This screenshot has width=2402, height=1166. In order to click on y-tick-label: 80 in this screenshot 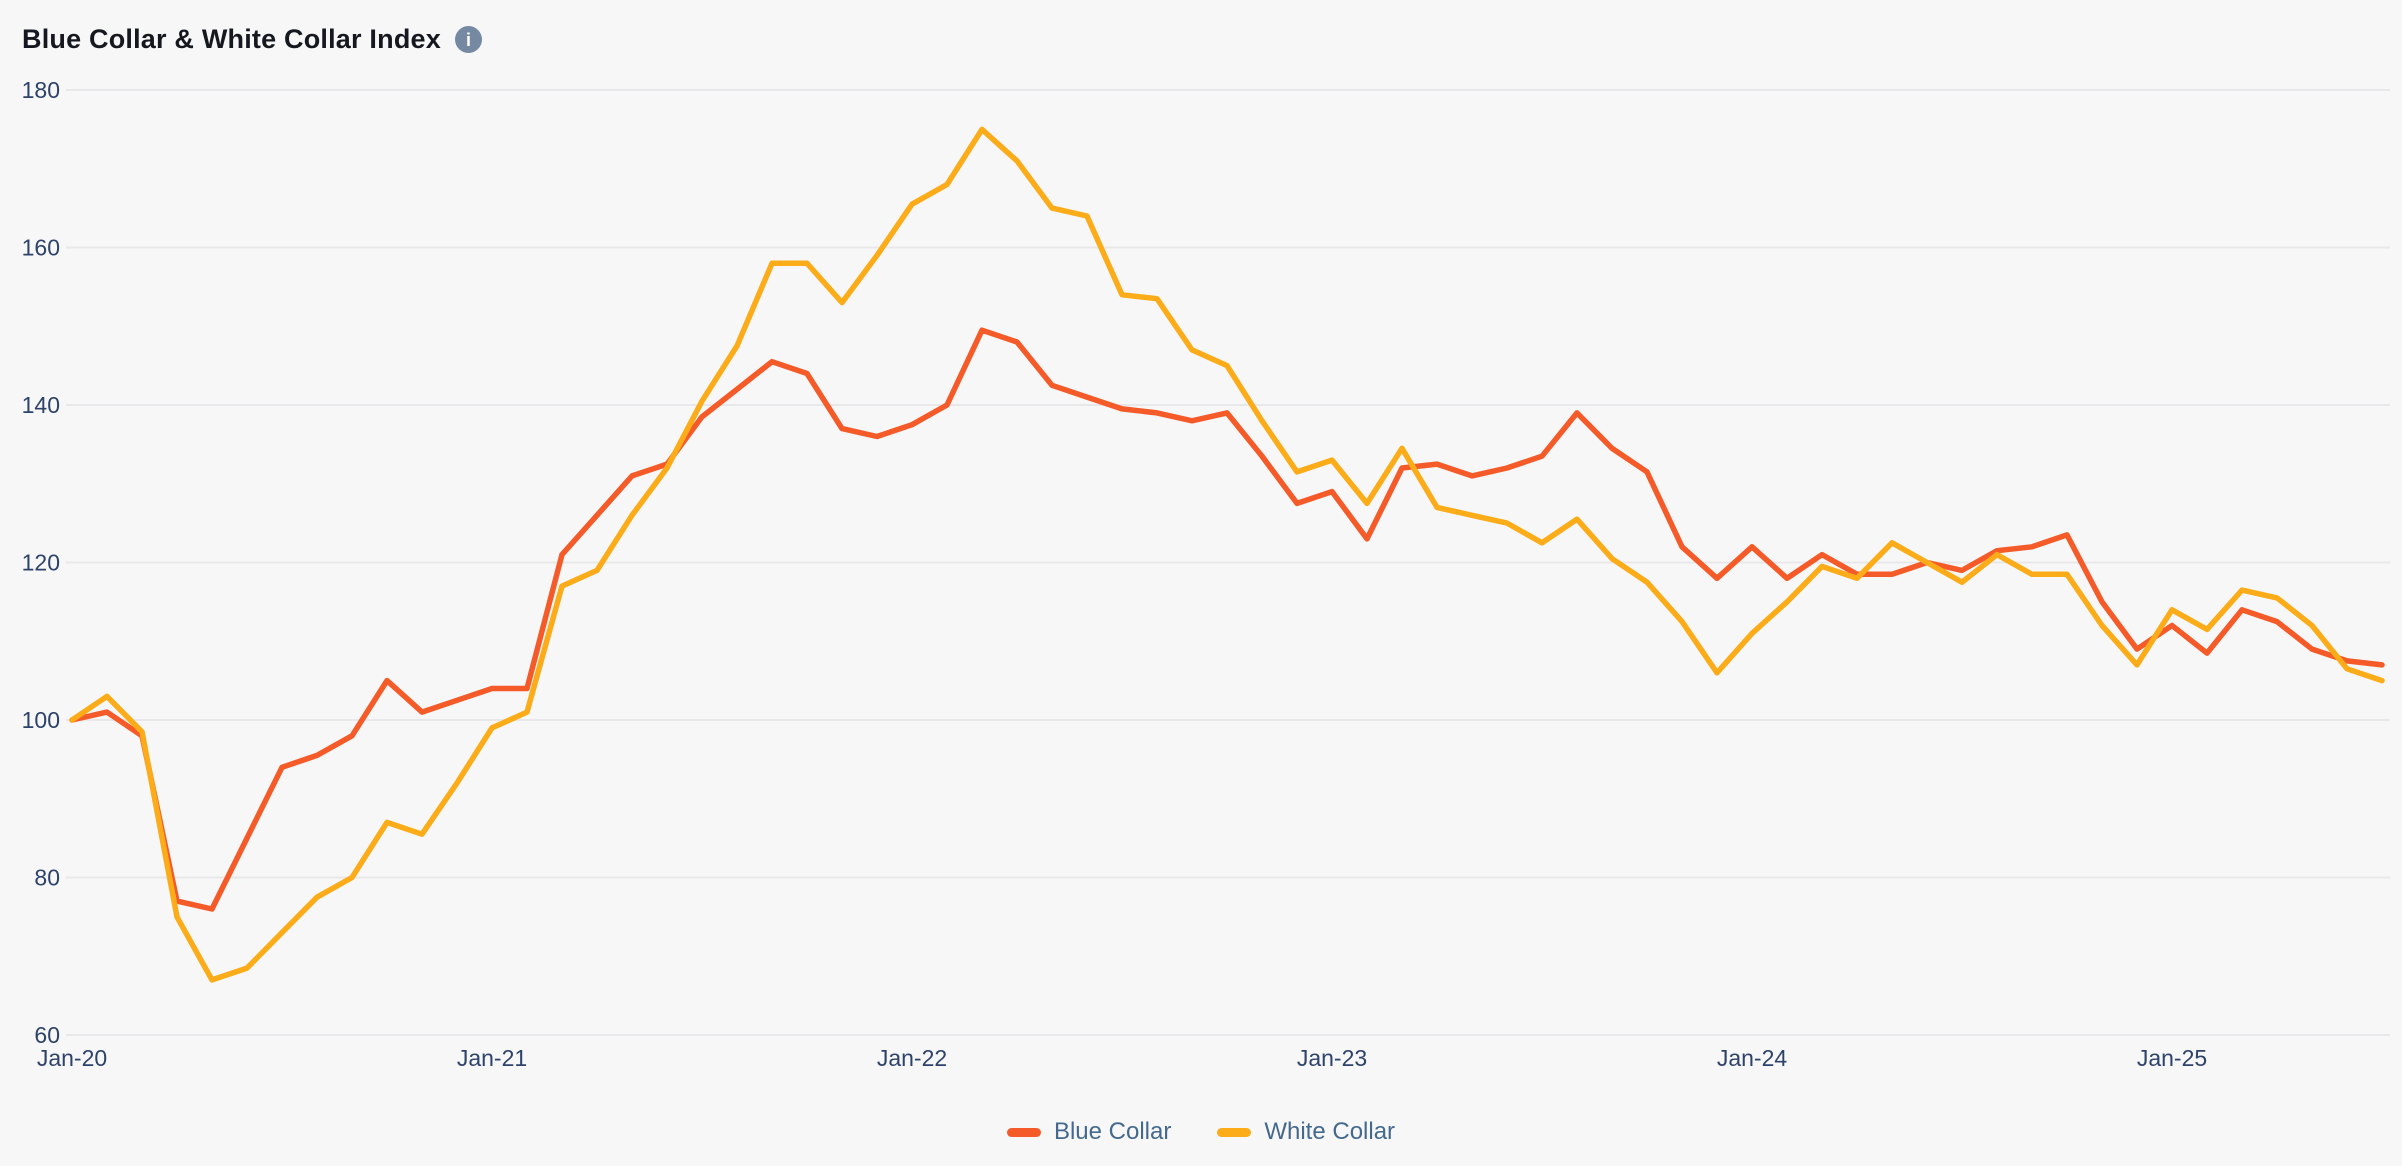, I will do `click(47, 878)`.